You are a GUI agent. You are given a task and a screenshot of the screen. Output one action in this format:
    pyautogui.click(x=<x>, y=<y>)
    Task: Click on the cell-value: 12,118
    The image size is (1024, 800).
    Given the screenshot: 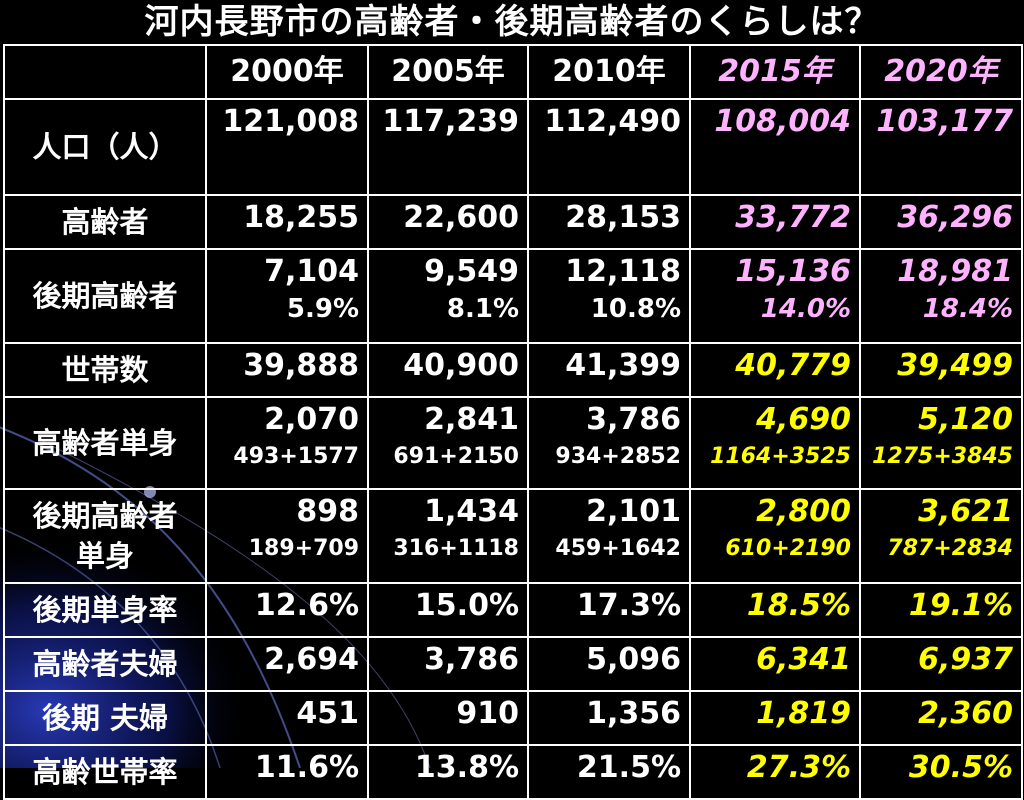 What is the action you would take?
    pyautogui.click(x=623, y=271)
    